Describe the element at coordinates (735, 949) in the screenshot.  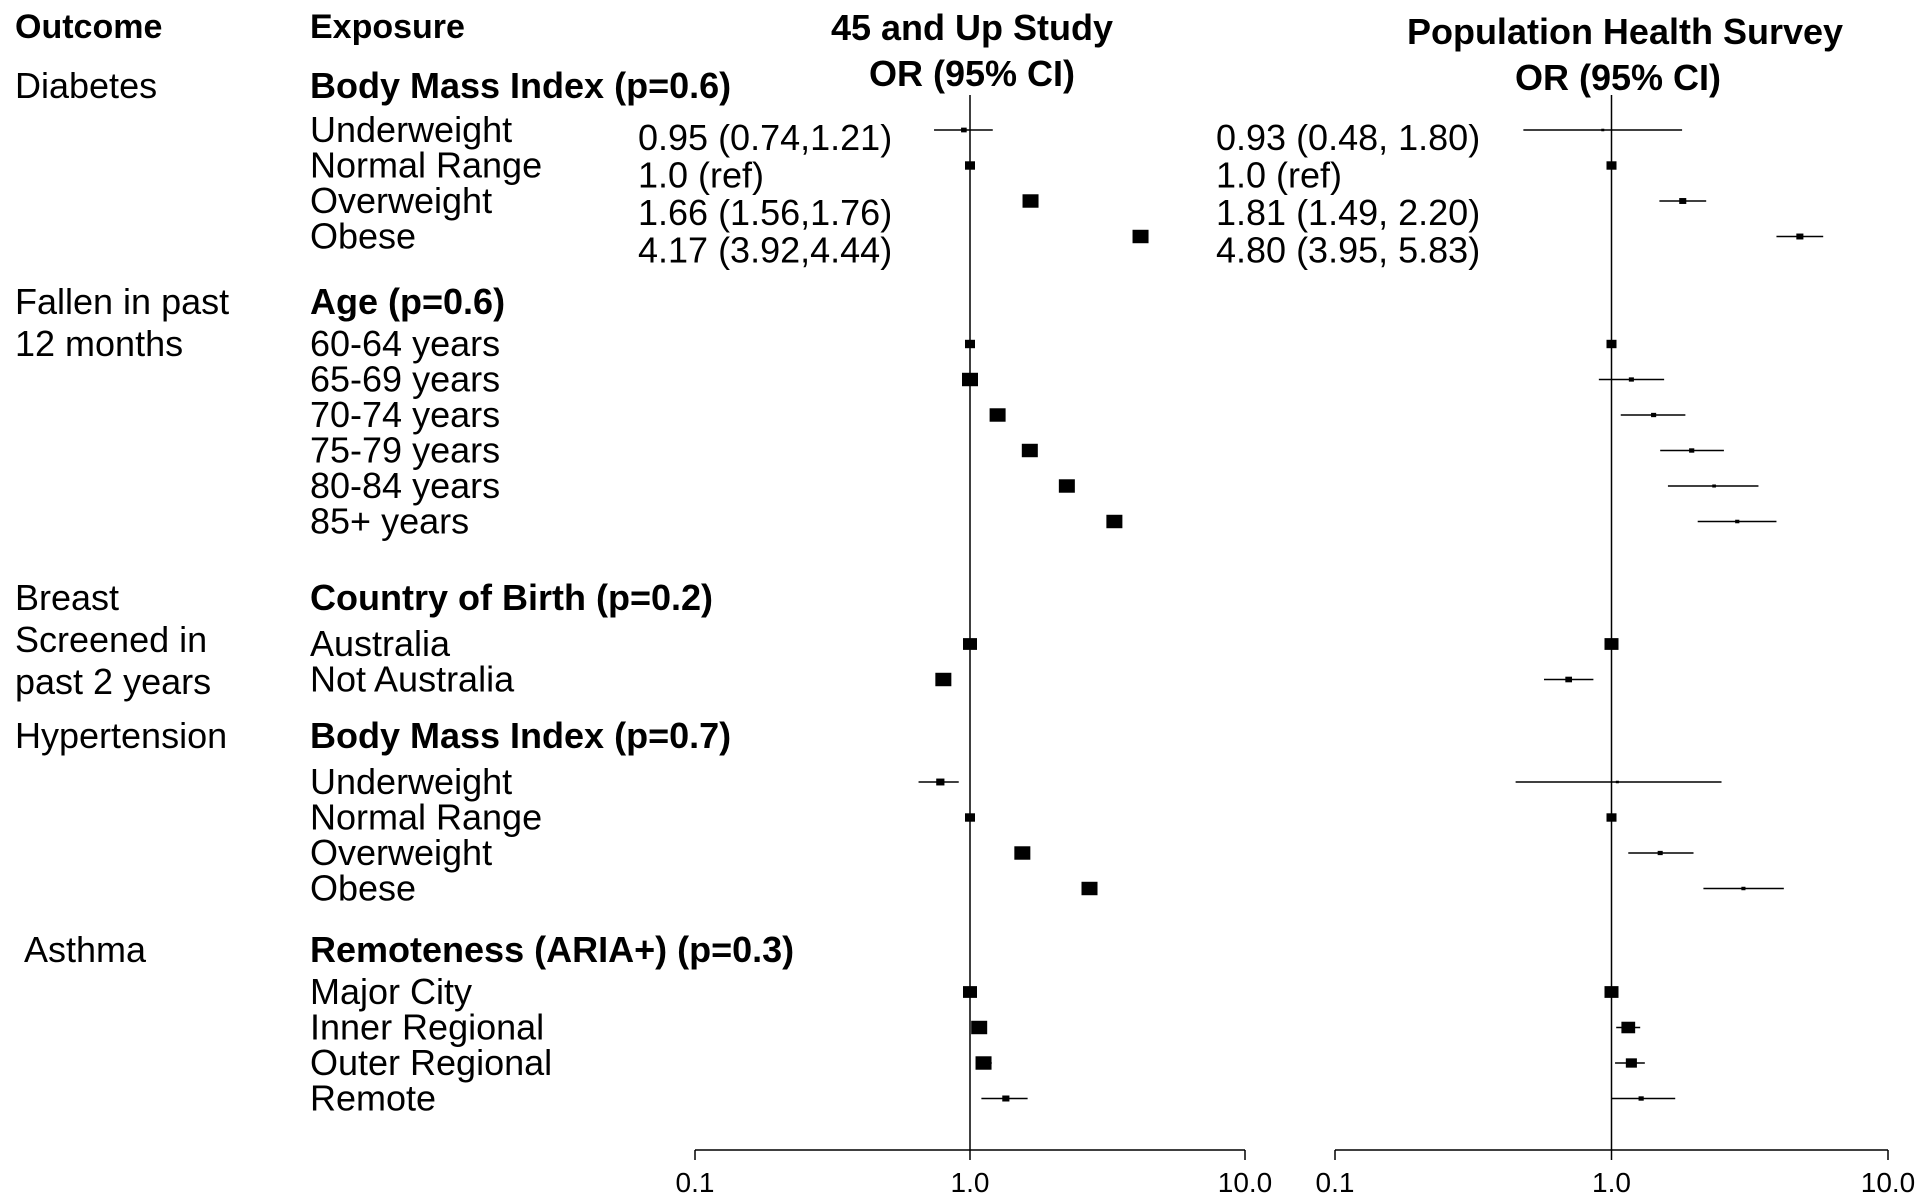
I see `exposure-pvalue: (p=0.3)` at that location.